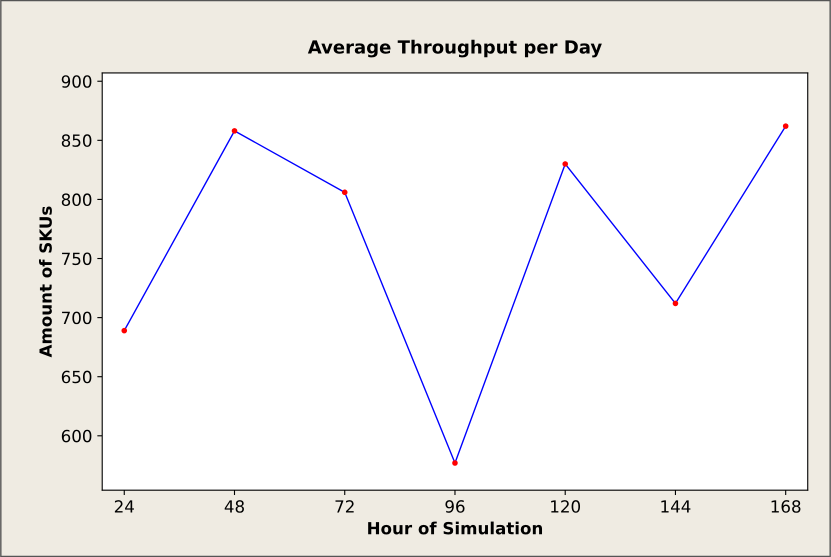  Describe the element at coordinates (77, 318) in the screenshot. I see `y-tick-label: 700` at that location.